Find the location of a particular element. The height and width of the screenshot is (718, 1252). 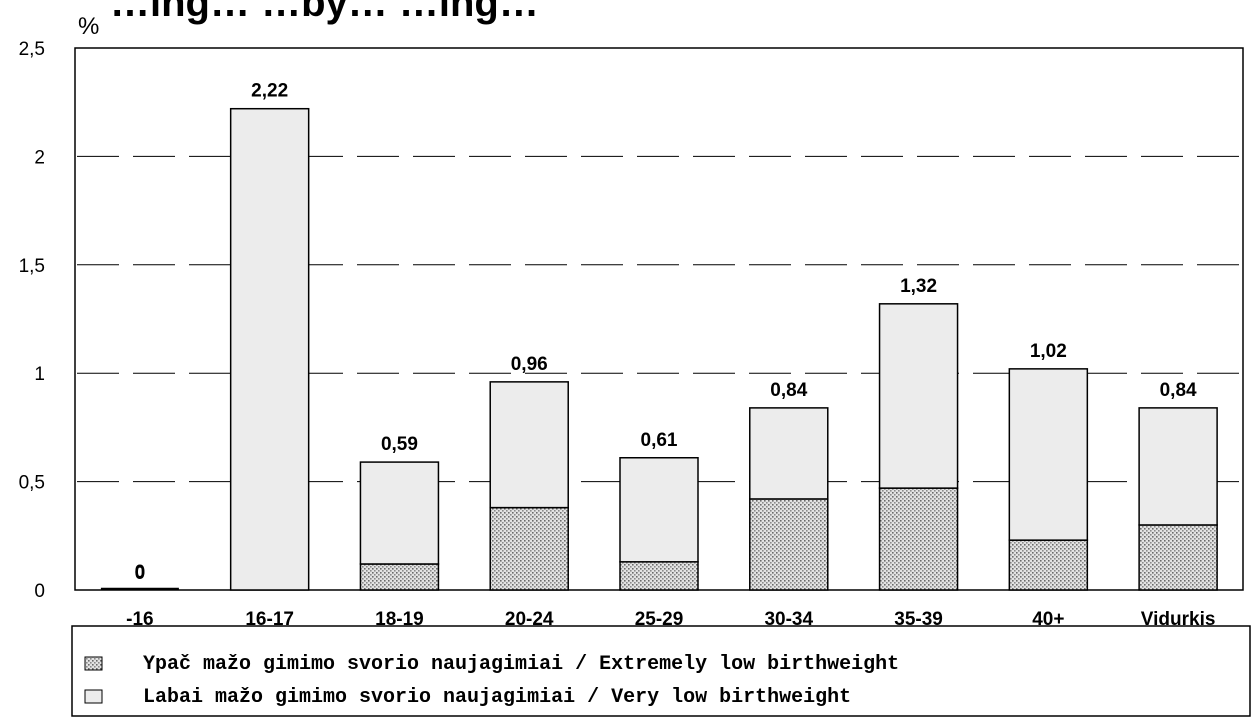

x-category-label: 30-34 is located at coordinates (788, 619).